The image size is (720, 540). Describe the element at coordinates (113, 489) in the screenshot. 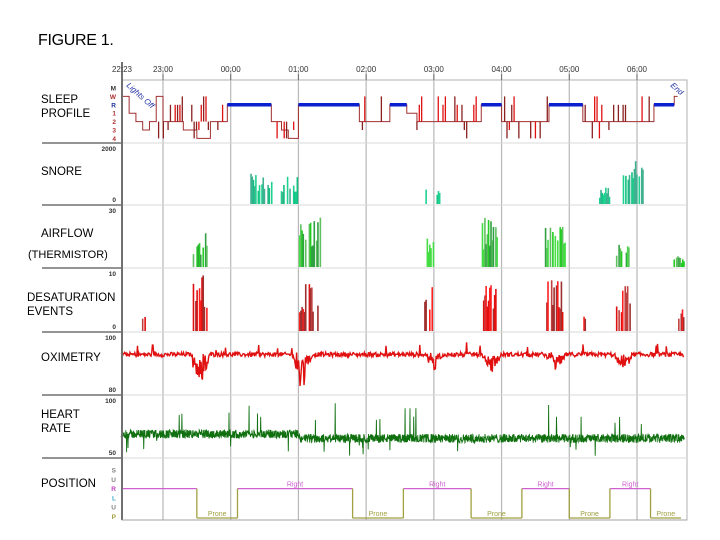

I see `position-level-label: R` at that location.